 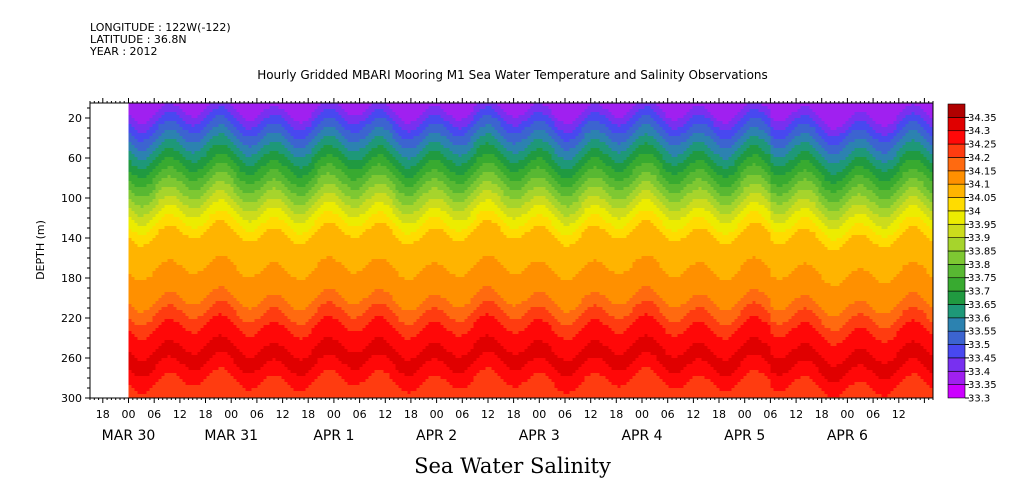 I want to click on x-hour-label: 06, so click(x=873, y=414).